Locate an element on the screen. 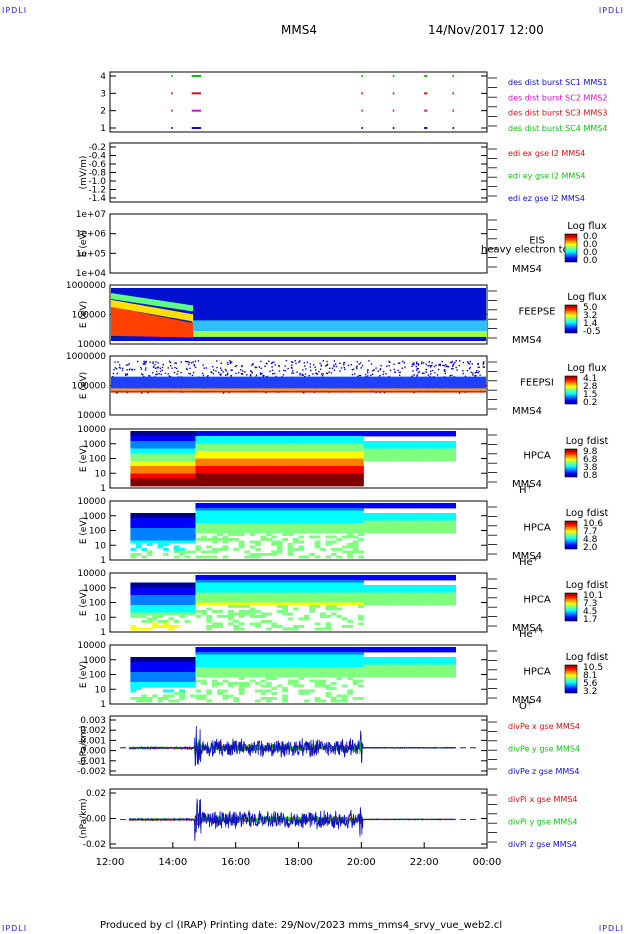 The image size is (630, 934). corner-label-bottom-right: IPDLI is located at coordinates (611, 928).